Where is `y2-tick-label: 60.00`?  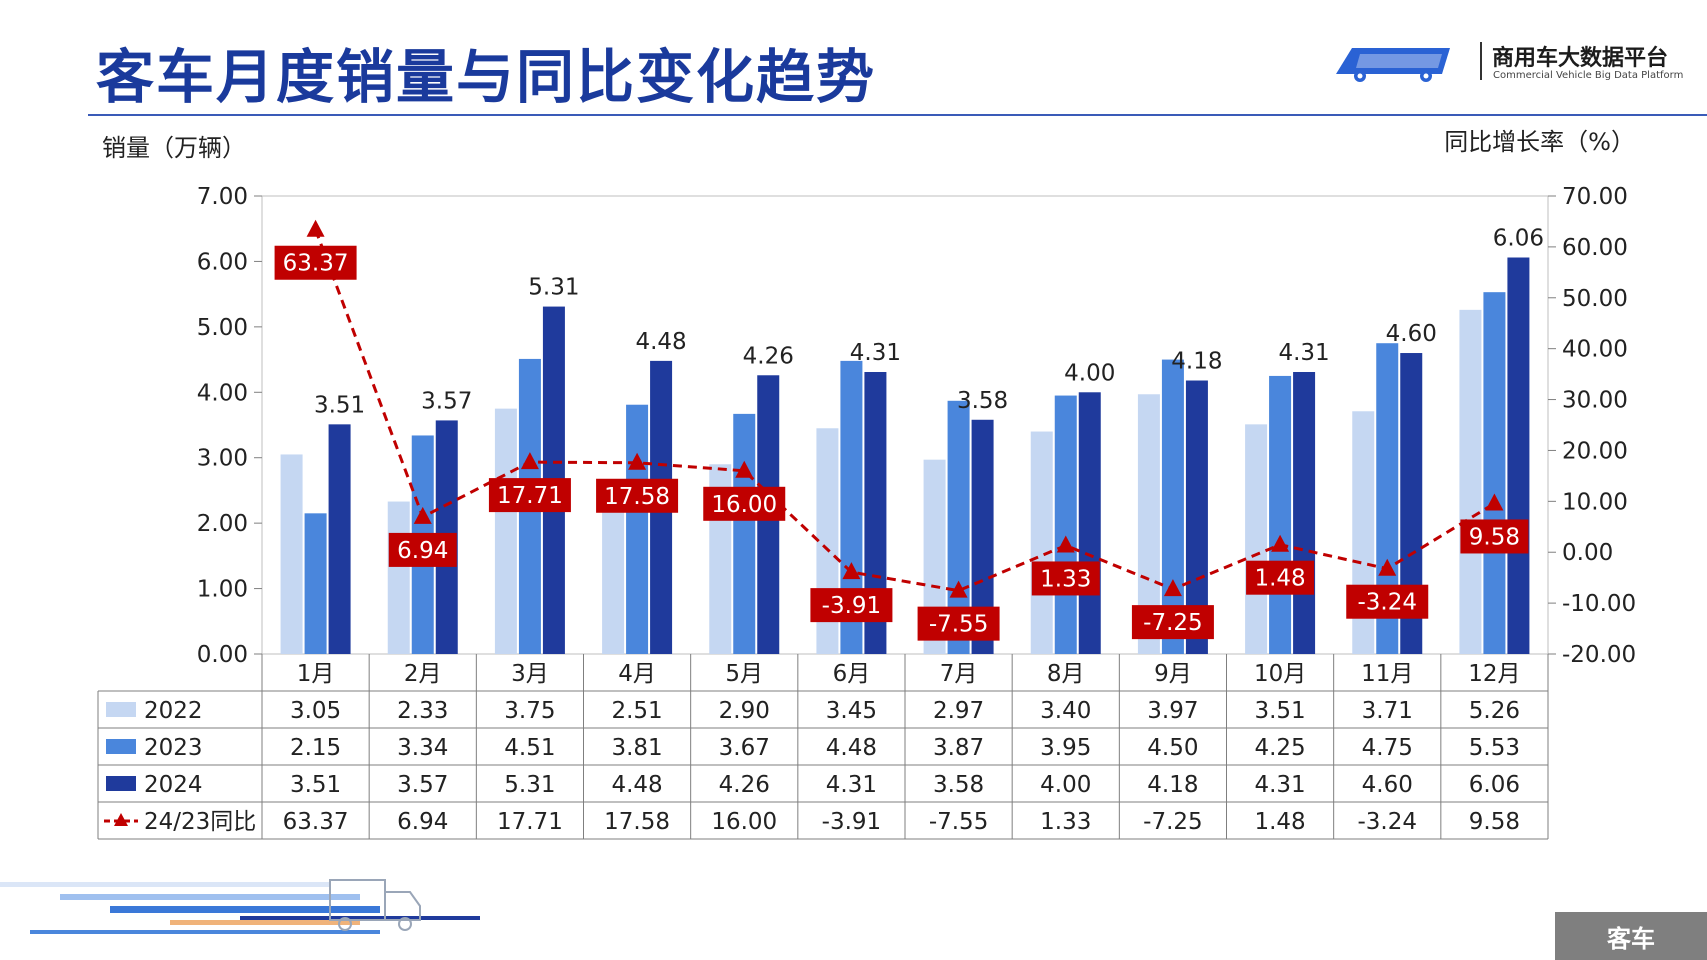
y2-tick-label: 60.00 is located at coordinates (1595, 248).